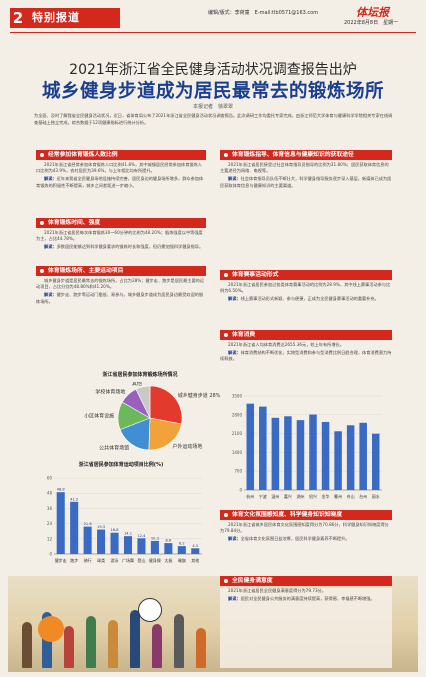 Image resolution: width=426 pixels, height=677 pixels. Describe the element at coordinates (50, 523) in the screenshot. I see `y-tick-label: 24` at that location.